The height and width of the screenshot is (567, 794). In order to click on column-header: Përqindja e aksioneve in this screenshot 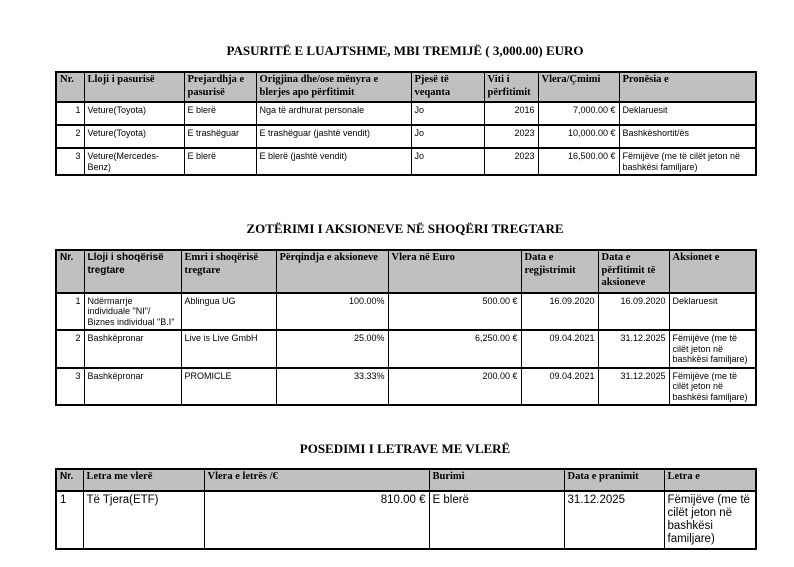, I will do `click(332, 271)`.